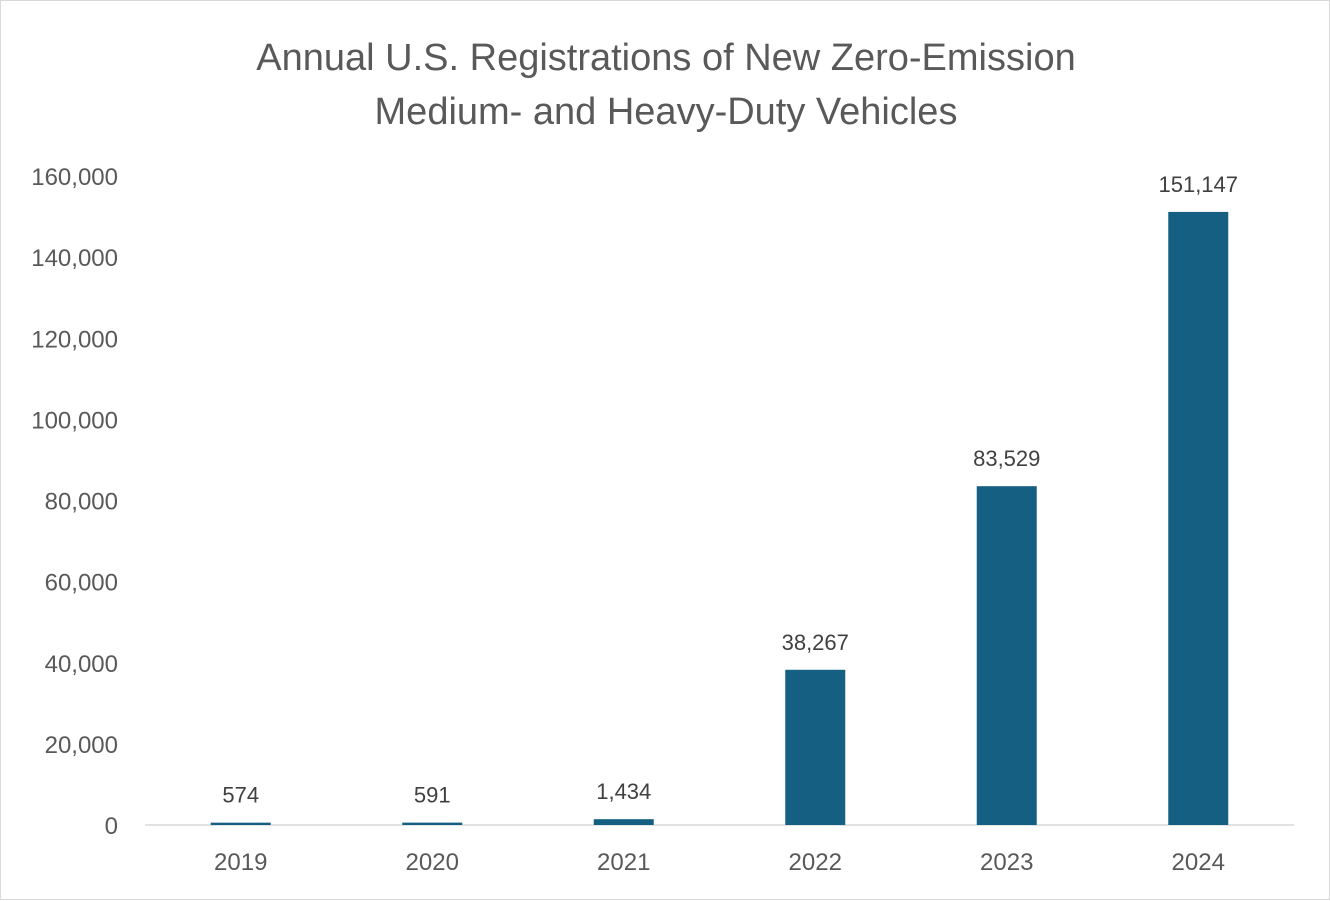 The image size is (1330, 901). Describe the element at coordinates (1006, 458) in the screenshot. I see `data-label-2023: 83,529` at that location.